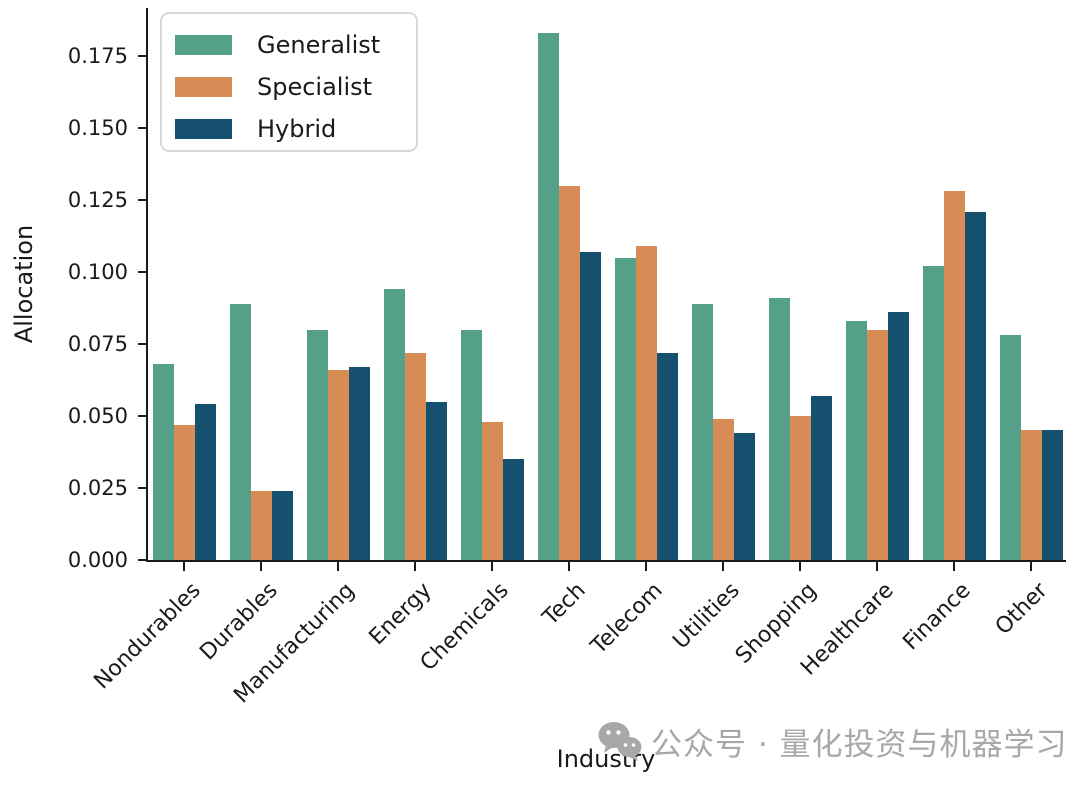  What do you see at coordinates (203, 45) in the screenshot?
I see `legend-swatch-generalist` at bounding box center [203, 45].